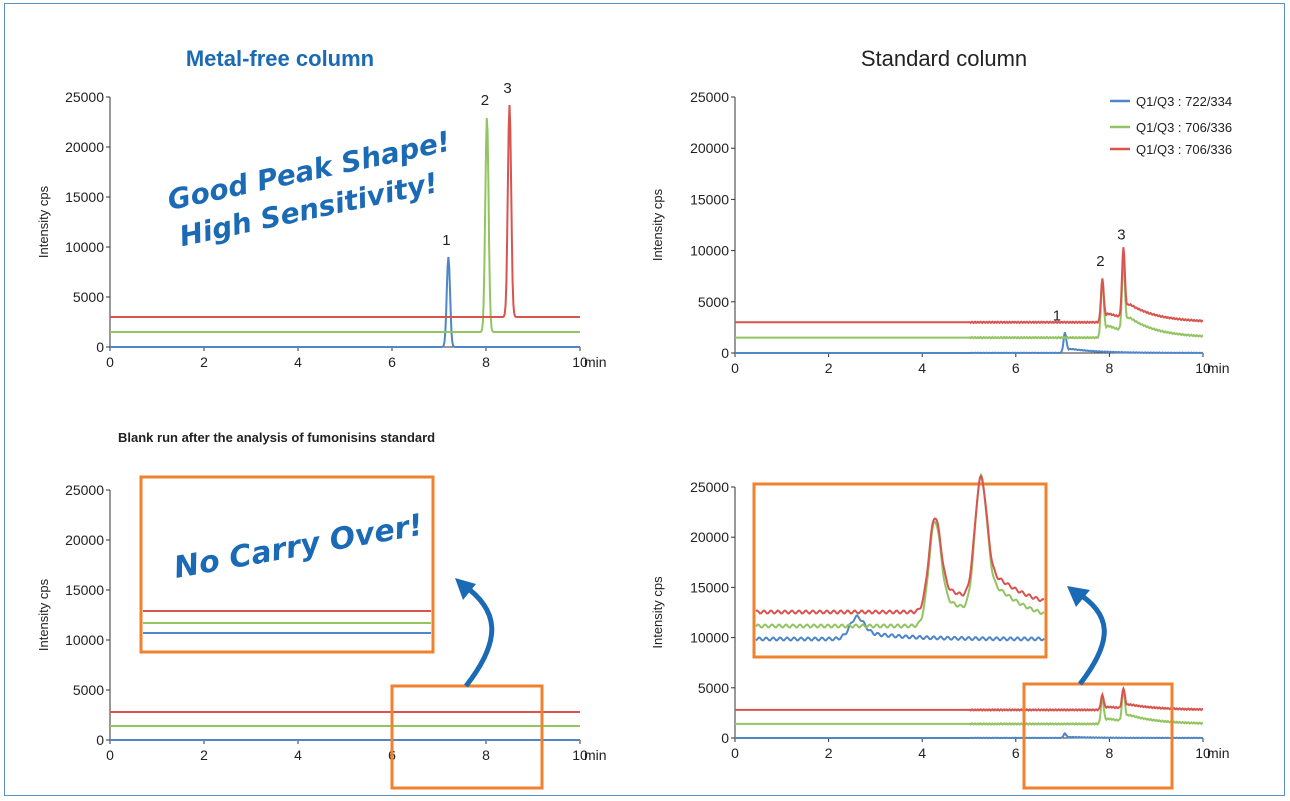 The height and width of the screenshot is (801, 1290). Describe the element at coordinates (1184, 101) in the screenshot. I see `legend-label-1: Q1/Q3 : 722/334` at that location.